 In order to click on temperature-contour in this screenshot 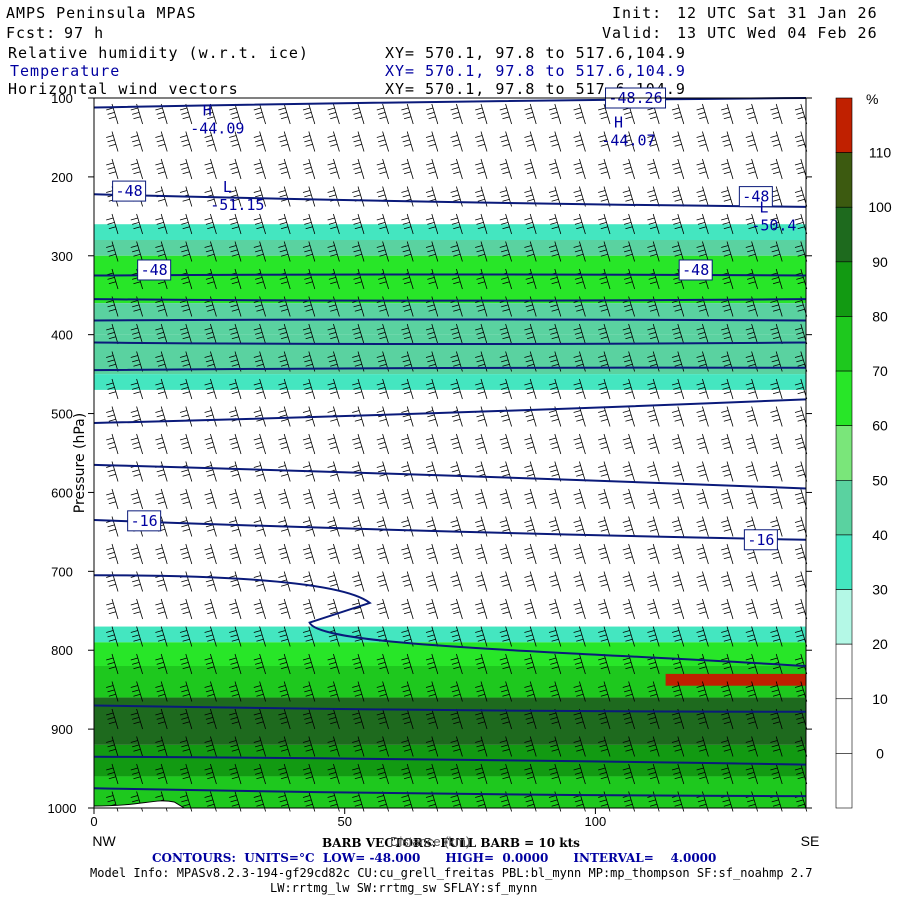, I will do `click(450, 708)`.